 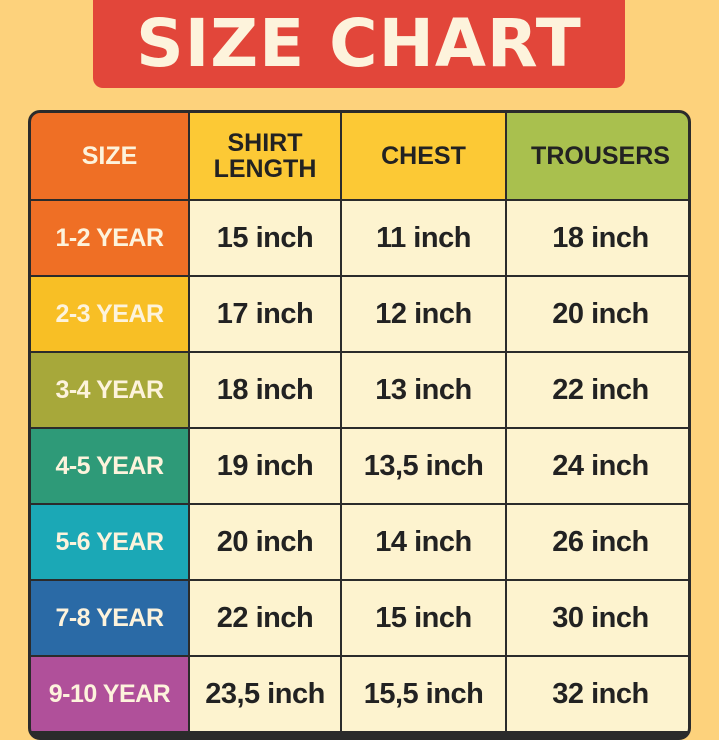 I want to click on chest-cell: 14 inch, so click(x=423, y=542).